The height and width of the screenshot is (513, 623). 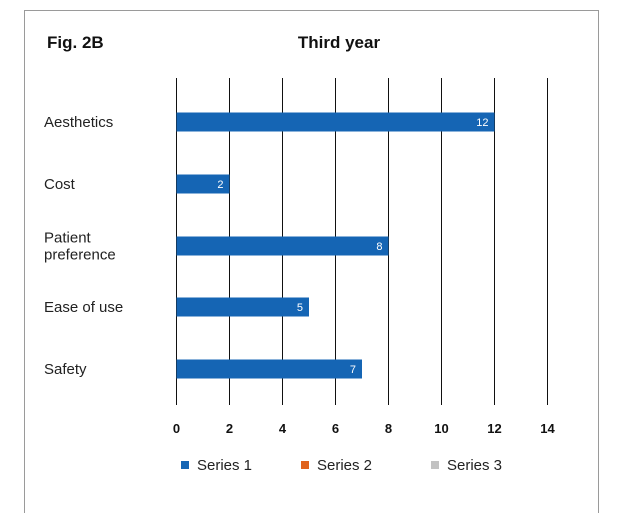 What do you see at coordinates (224, 465) in the screenshot?
I see `legend-label-0: Series 1` at bounding box center [224, 465].